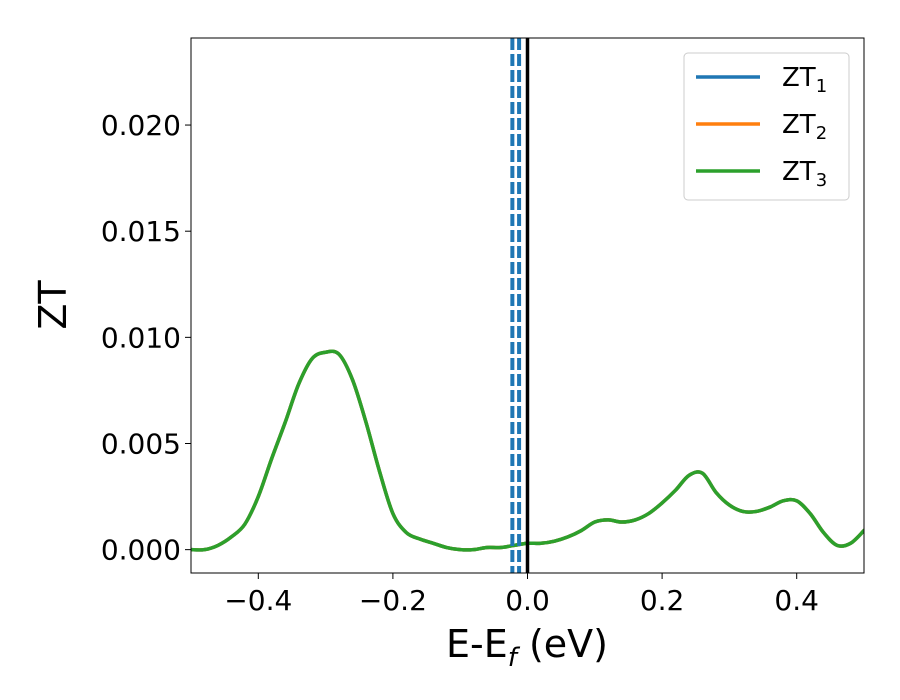 Image resolution: width=900 pixels, height=700 pixels. What do you see at coordinates (141, 125) in the screenshot?
I see `y-tick-label: 0.020` at bounding box center [141, 125].